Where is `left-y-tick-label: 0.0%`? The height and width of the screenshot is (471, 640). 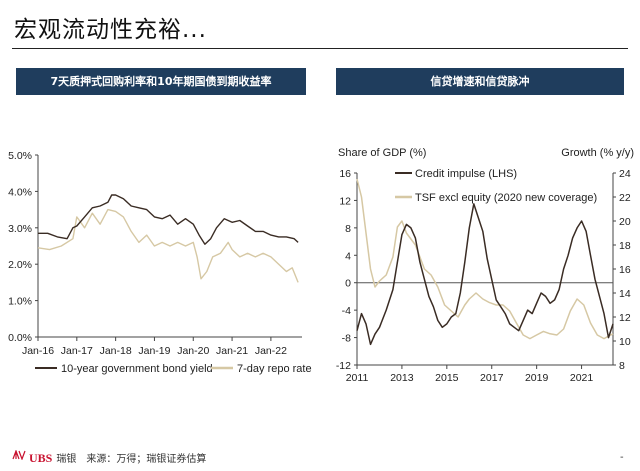
left-y-tick-label: 0.0% is located at coordinates (20, 338).